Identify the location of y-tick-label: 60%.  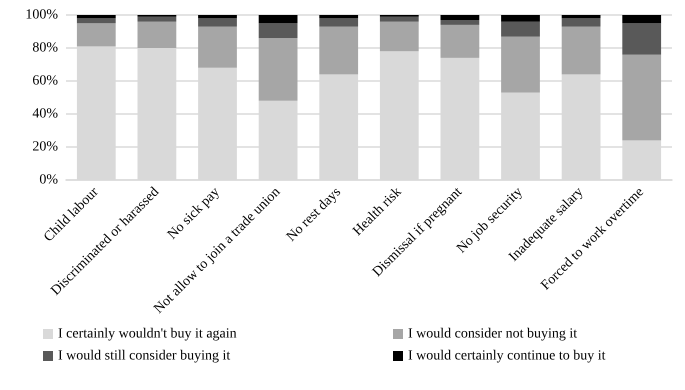
(45, 81).